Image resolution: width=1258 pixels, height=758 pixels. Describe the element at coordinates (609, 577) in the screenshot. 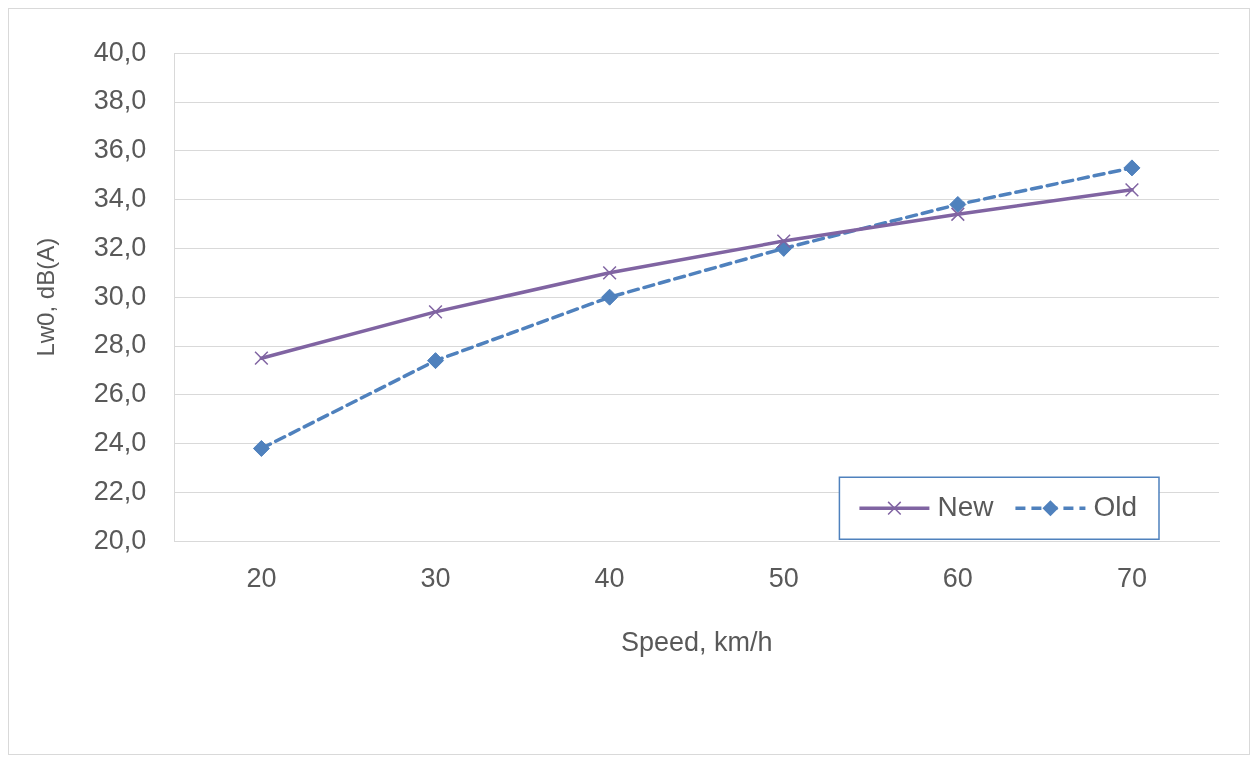

I see `x-tick-label: 40` at that location.